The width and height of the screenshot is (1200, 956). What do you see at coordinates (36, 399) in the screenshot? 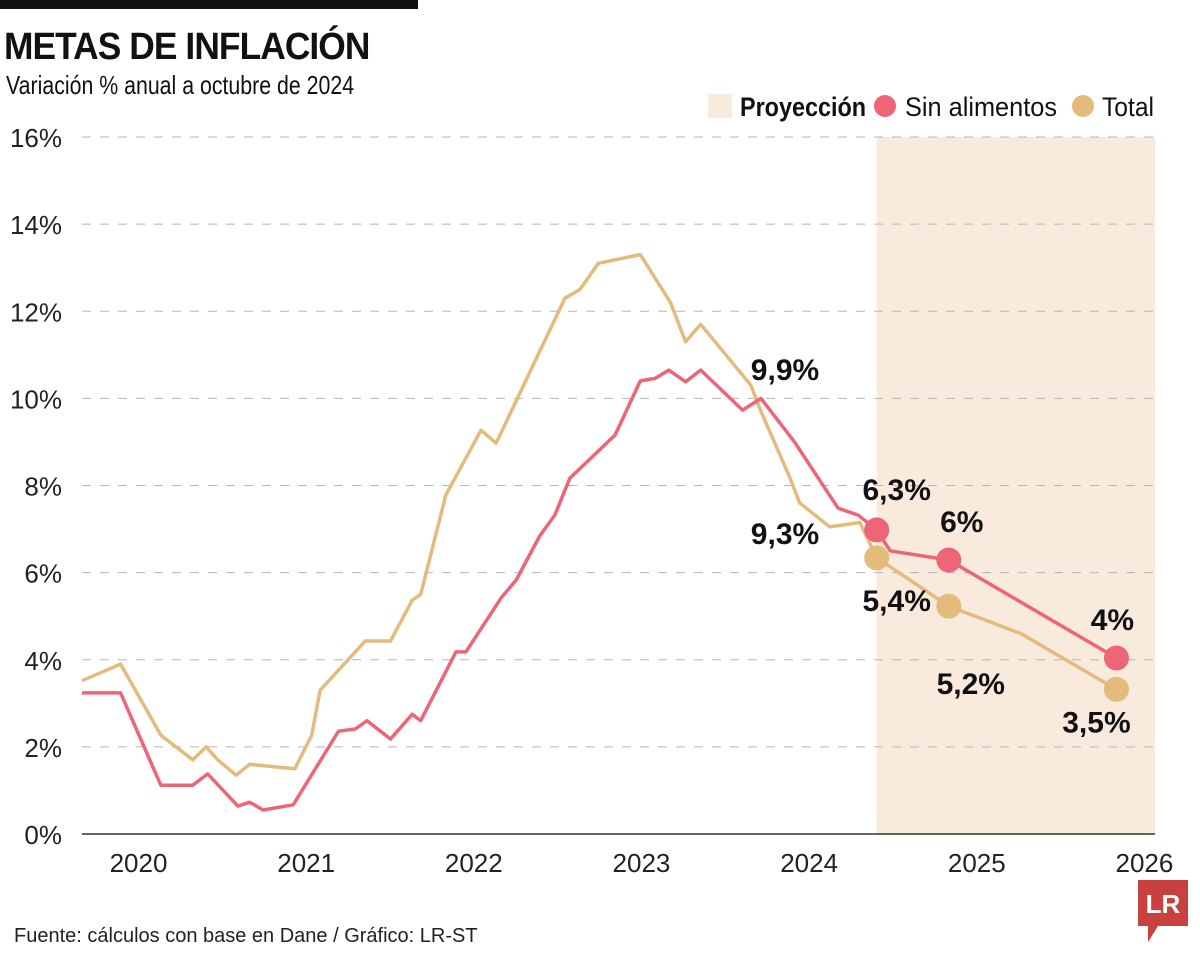
I see `y-tick-label: 10%` at bounding box center [36, 399].